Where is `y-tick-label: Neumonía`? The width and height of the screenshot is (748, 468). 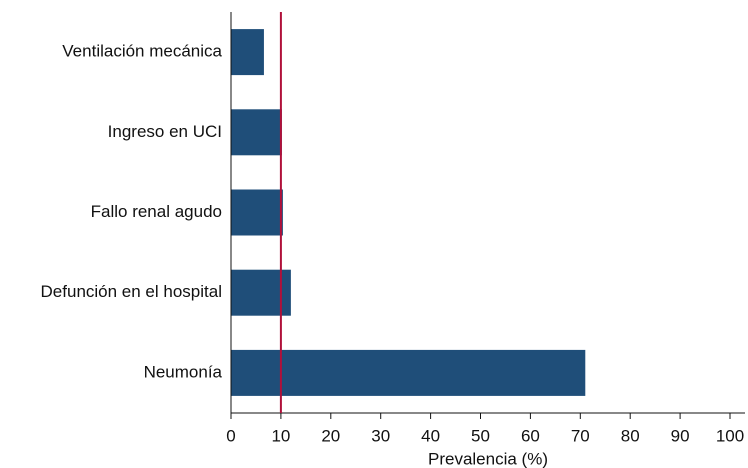 y-tick-label: Neumonía is located at coordinates (183, 371).